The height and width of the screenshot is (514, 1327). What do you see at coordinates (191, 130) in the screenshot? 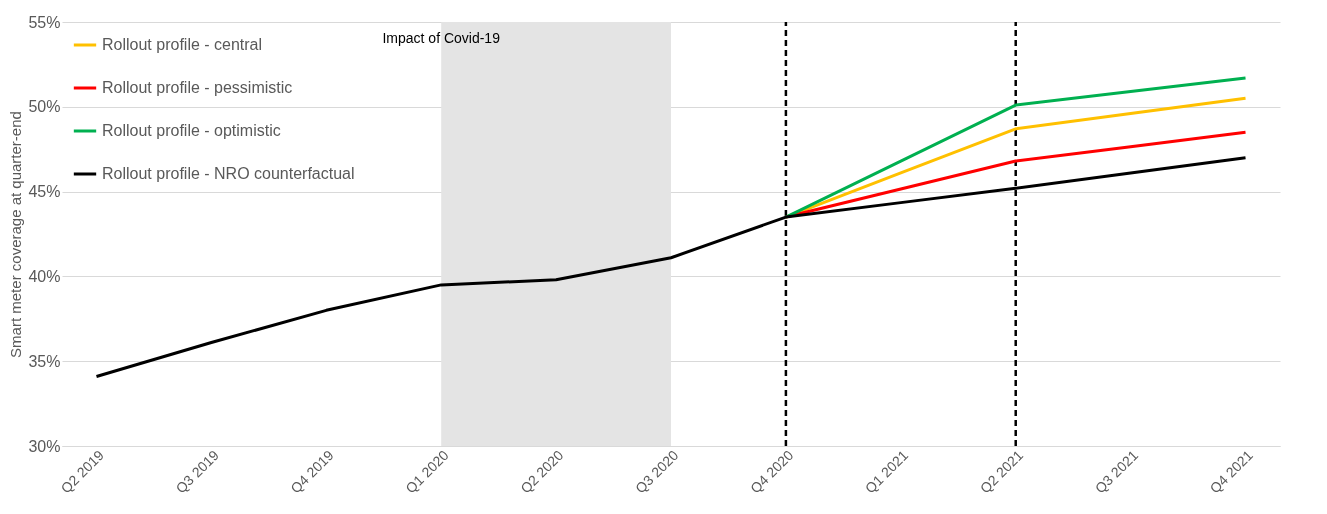
I see `legend-label: Rollout profile - optimistic` at bounding box center [191, 130].